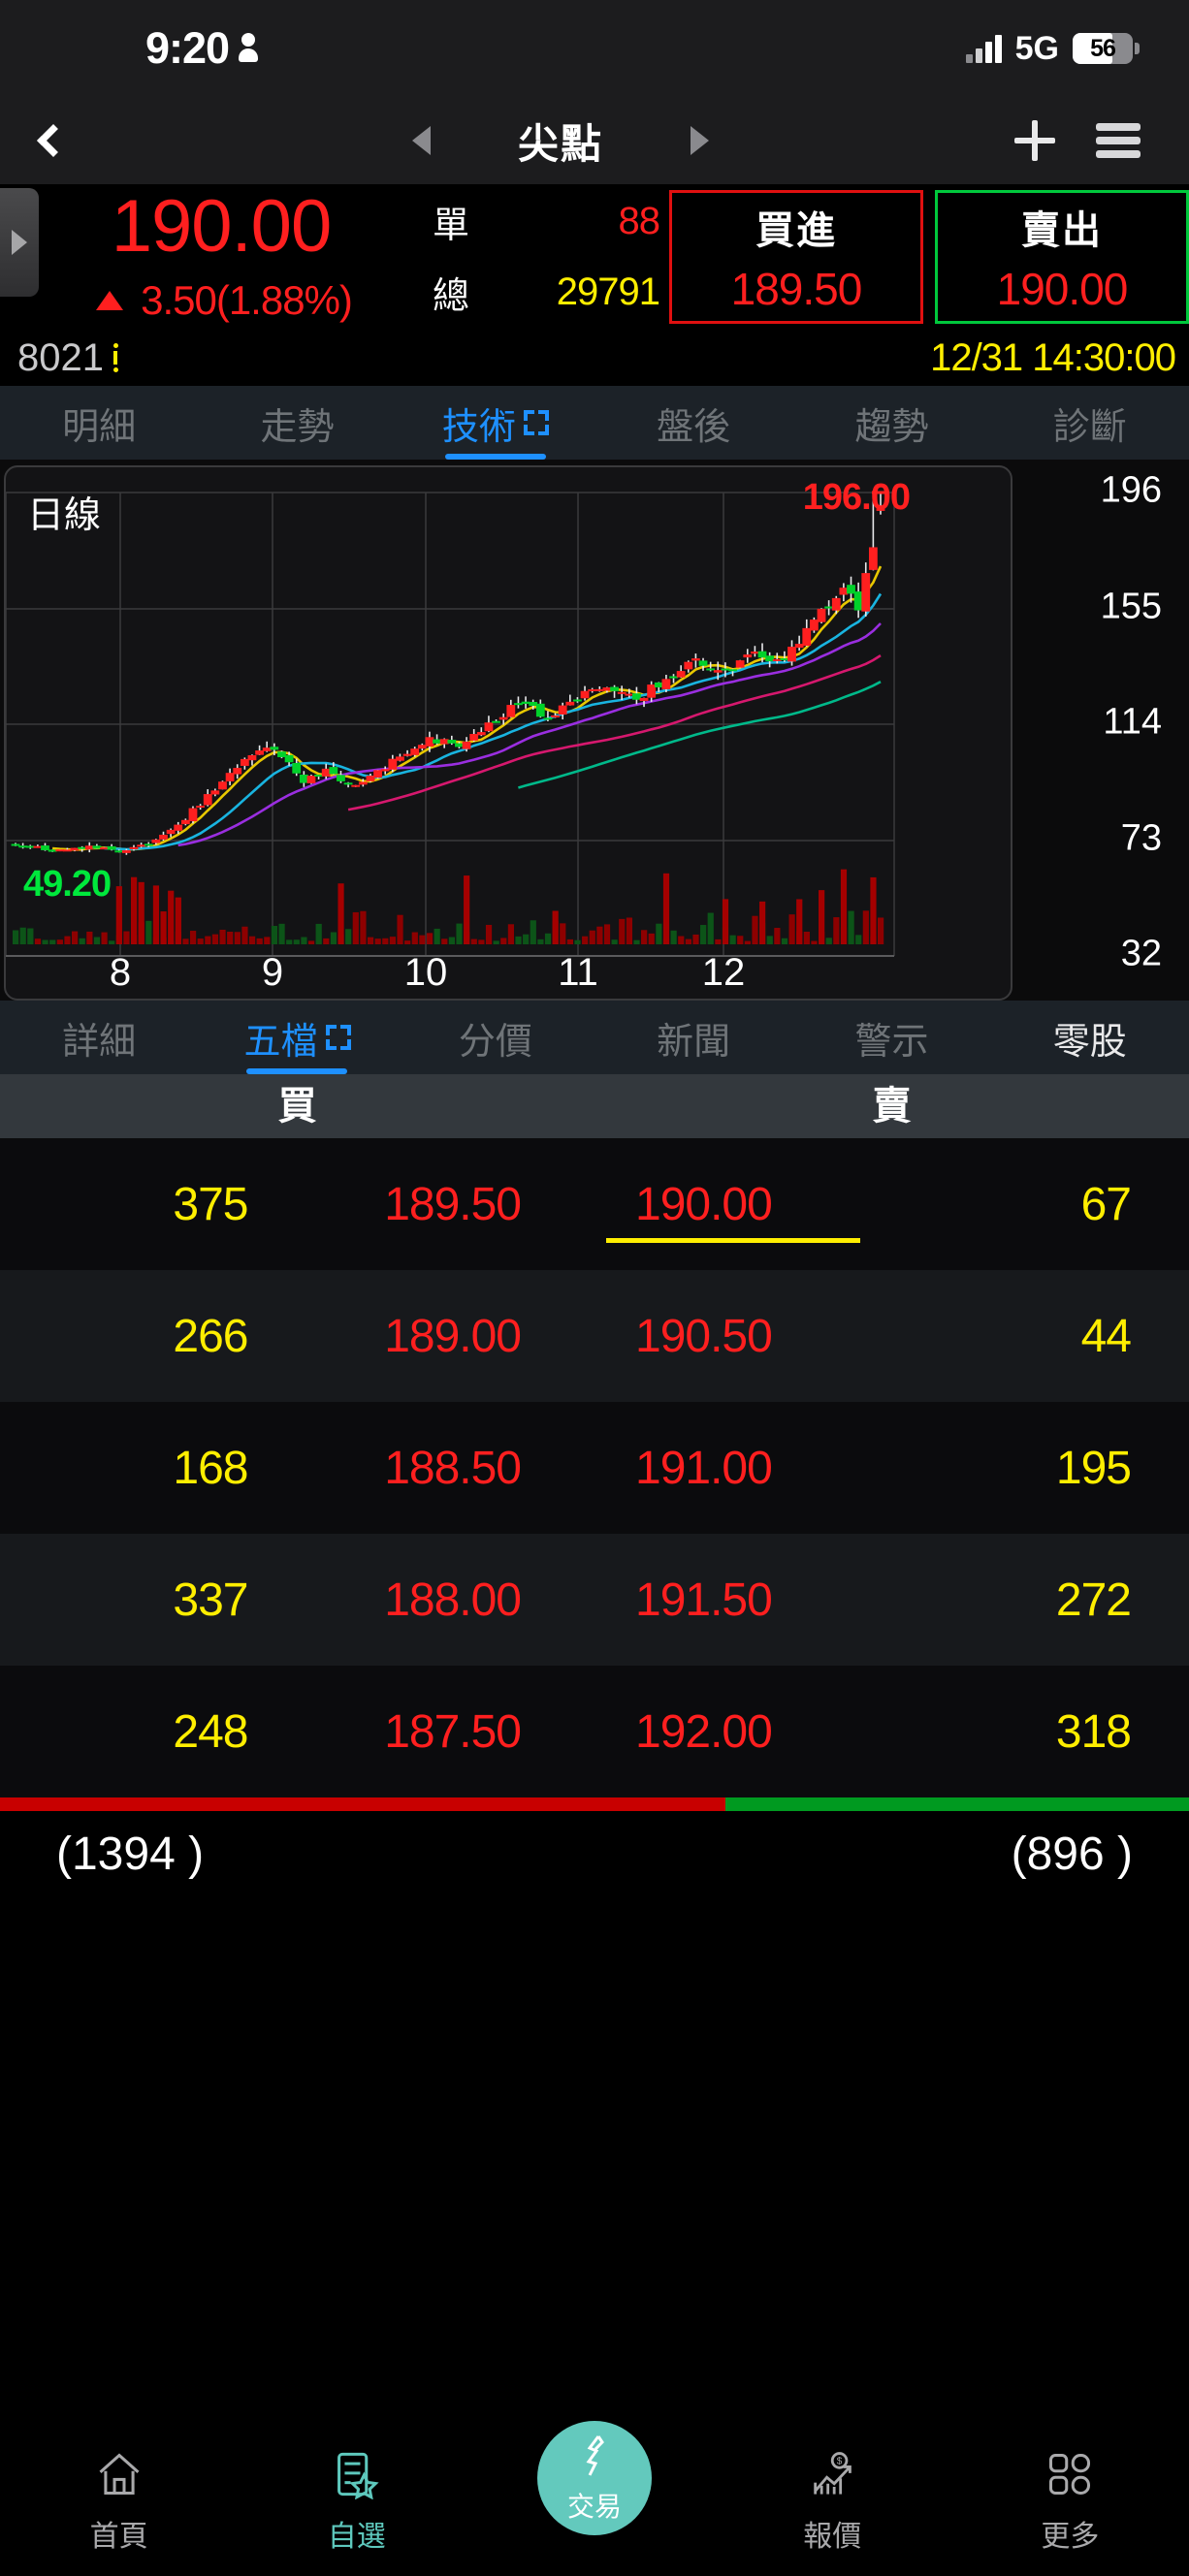 The width and height of the screenshot is (1189, 2576). I want to click on status-bar: 9:20 5G 56, so click(594, 49).